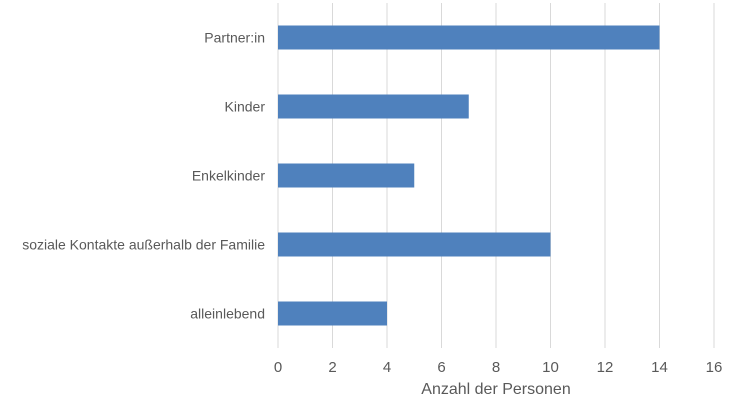  Describe the element at coordinates (278, 367) in the screenshot. I see `x-tick-label: 0` at that location.